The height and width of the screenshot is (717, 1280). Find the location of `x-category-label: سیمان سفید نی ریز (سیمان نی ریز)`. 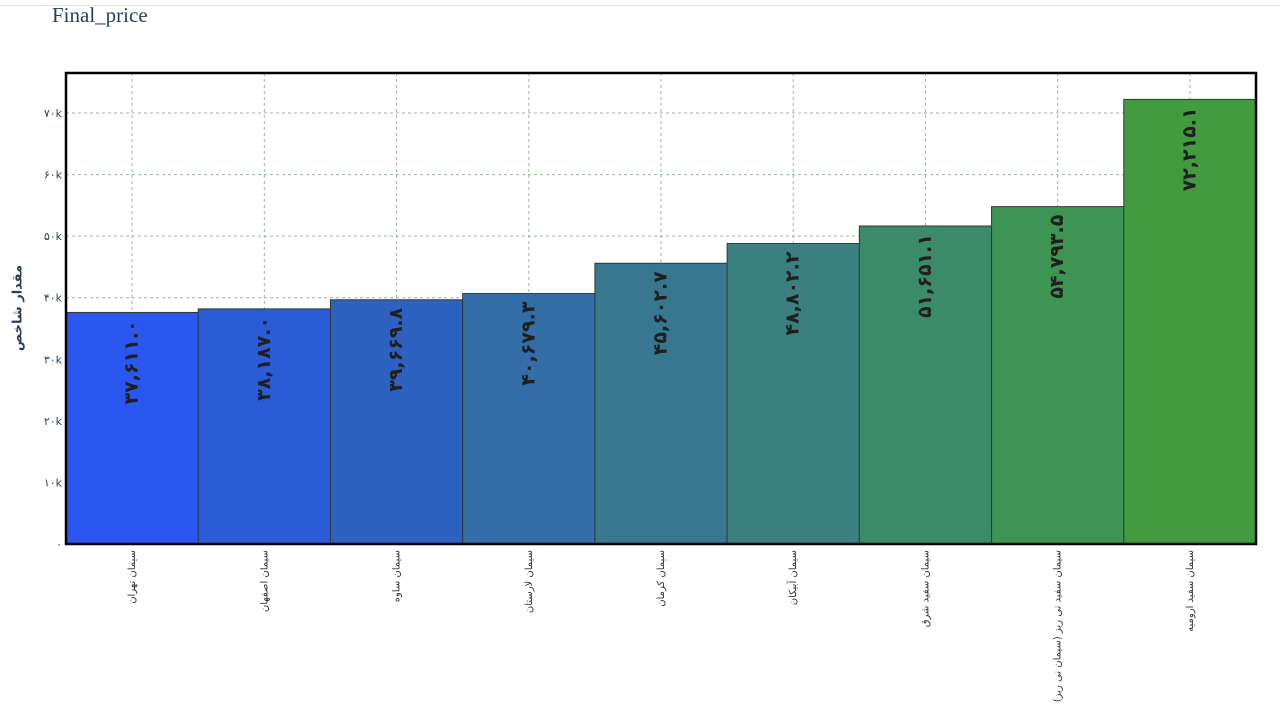

x-category-label: سیمان سفید نی ریز (سیمان نی ریز) is located at coordinates (1058, 626).